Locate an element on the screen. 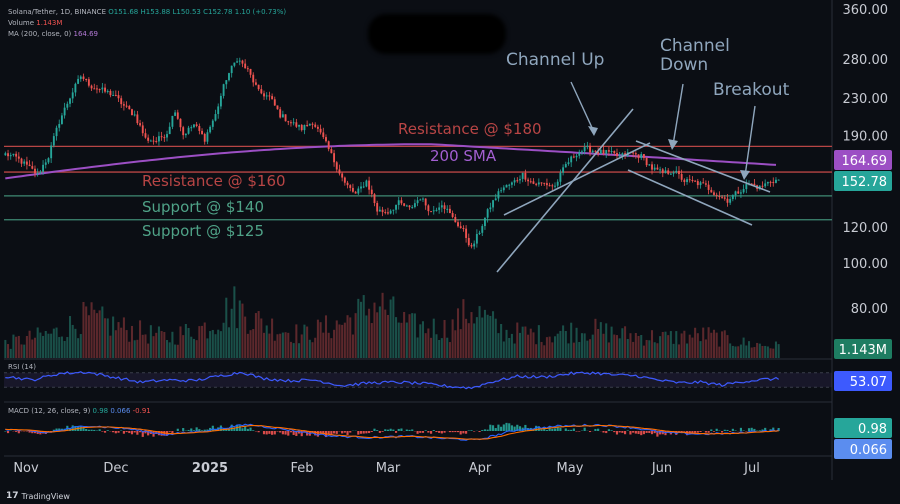 This screenshot has width=900, height=504. time-axis-label: Dec is located at coordinates (115, 468).